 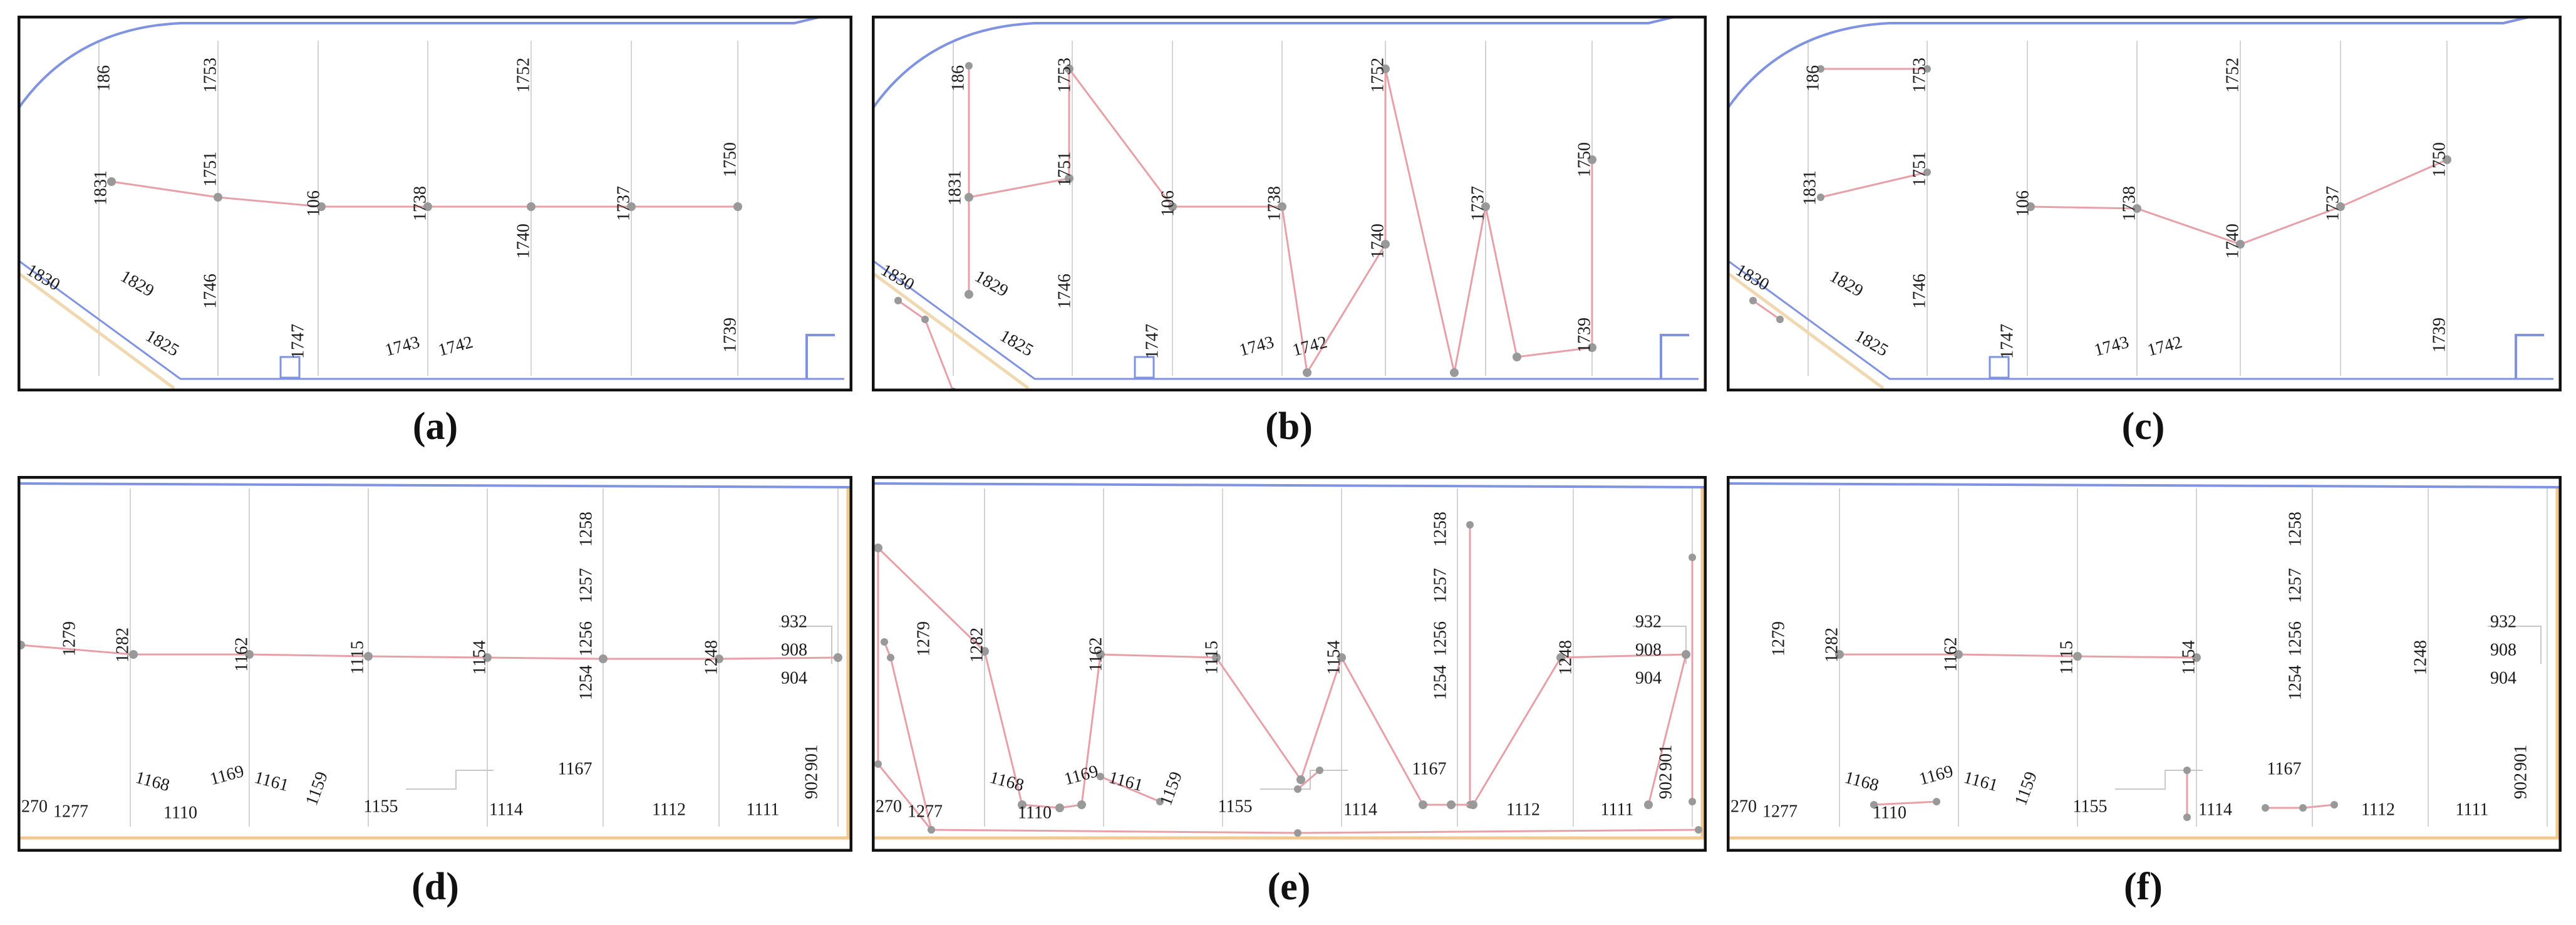 What do you see at coordinates (1440, 682) in the screenshot?
I see `address-label: 1254` at bounding box center [1440, 682].